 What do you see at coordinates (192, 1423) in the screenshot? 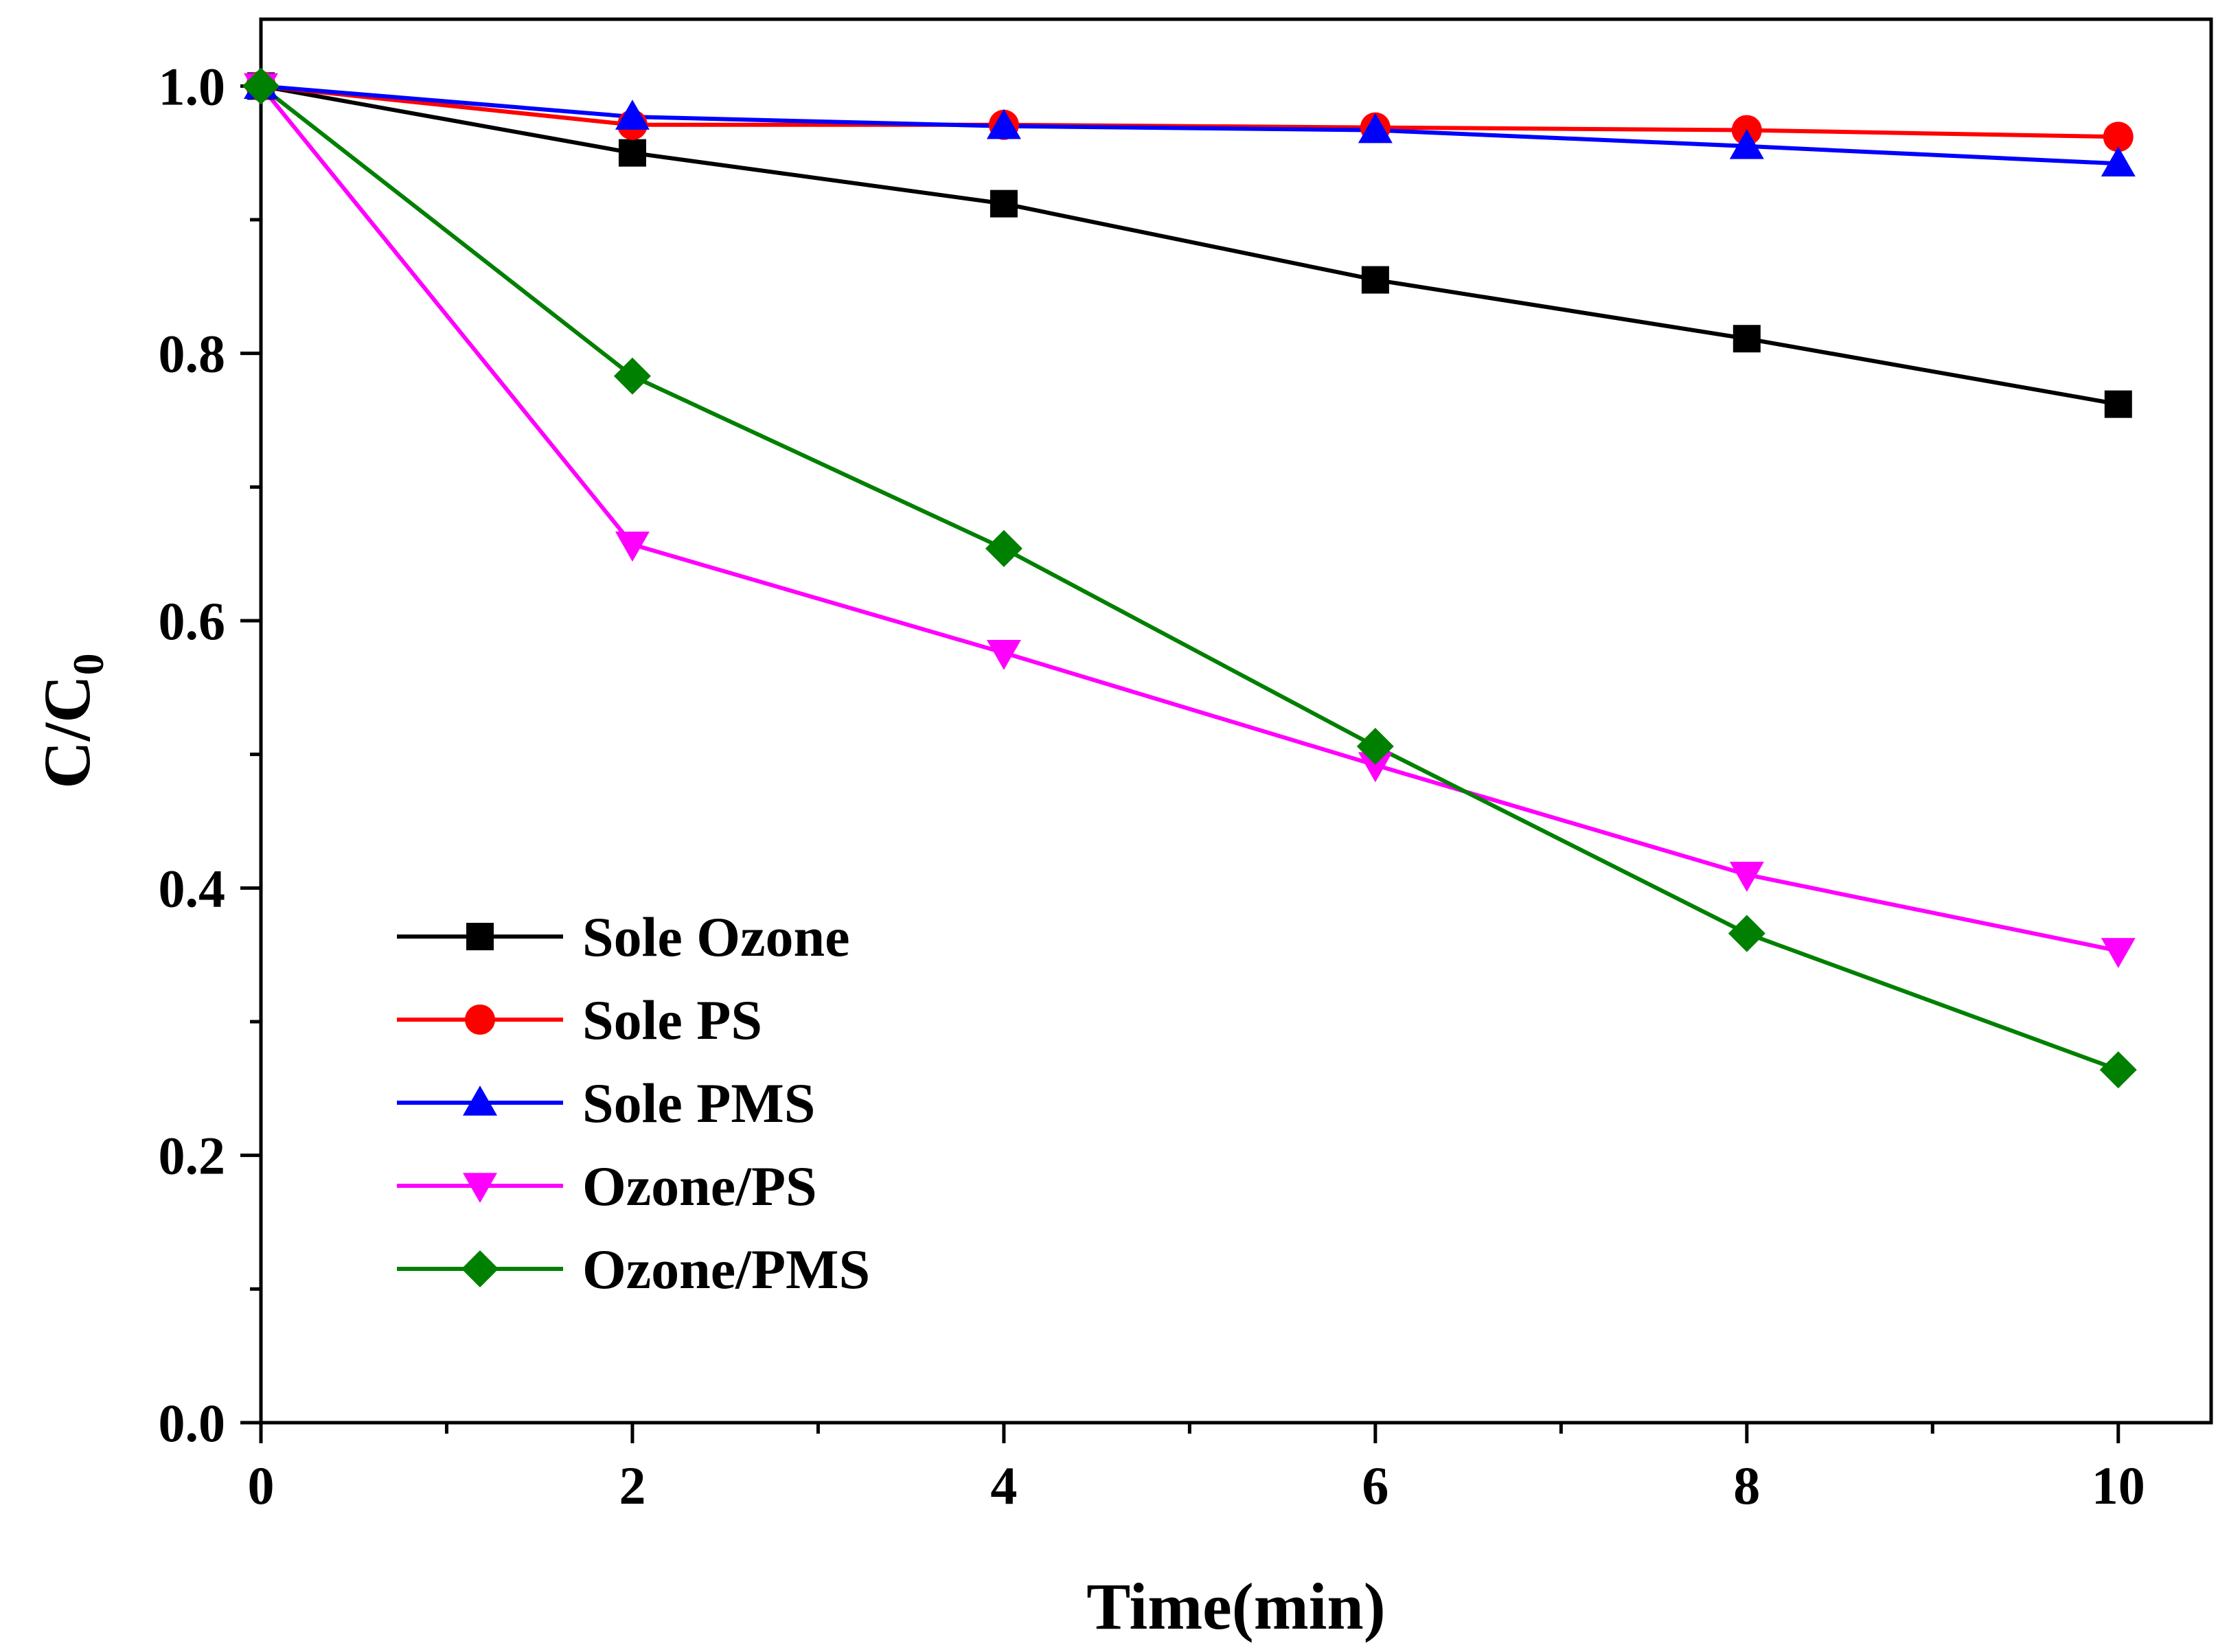
I see `y-tick-label-0: 0.0` at bounding box center [192, 1423].